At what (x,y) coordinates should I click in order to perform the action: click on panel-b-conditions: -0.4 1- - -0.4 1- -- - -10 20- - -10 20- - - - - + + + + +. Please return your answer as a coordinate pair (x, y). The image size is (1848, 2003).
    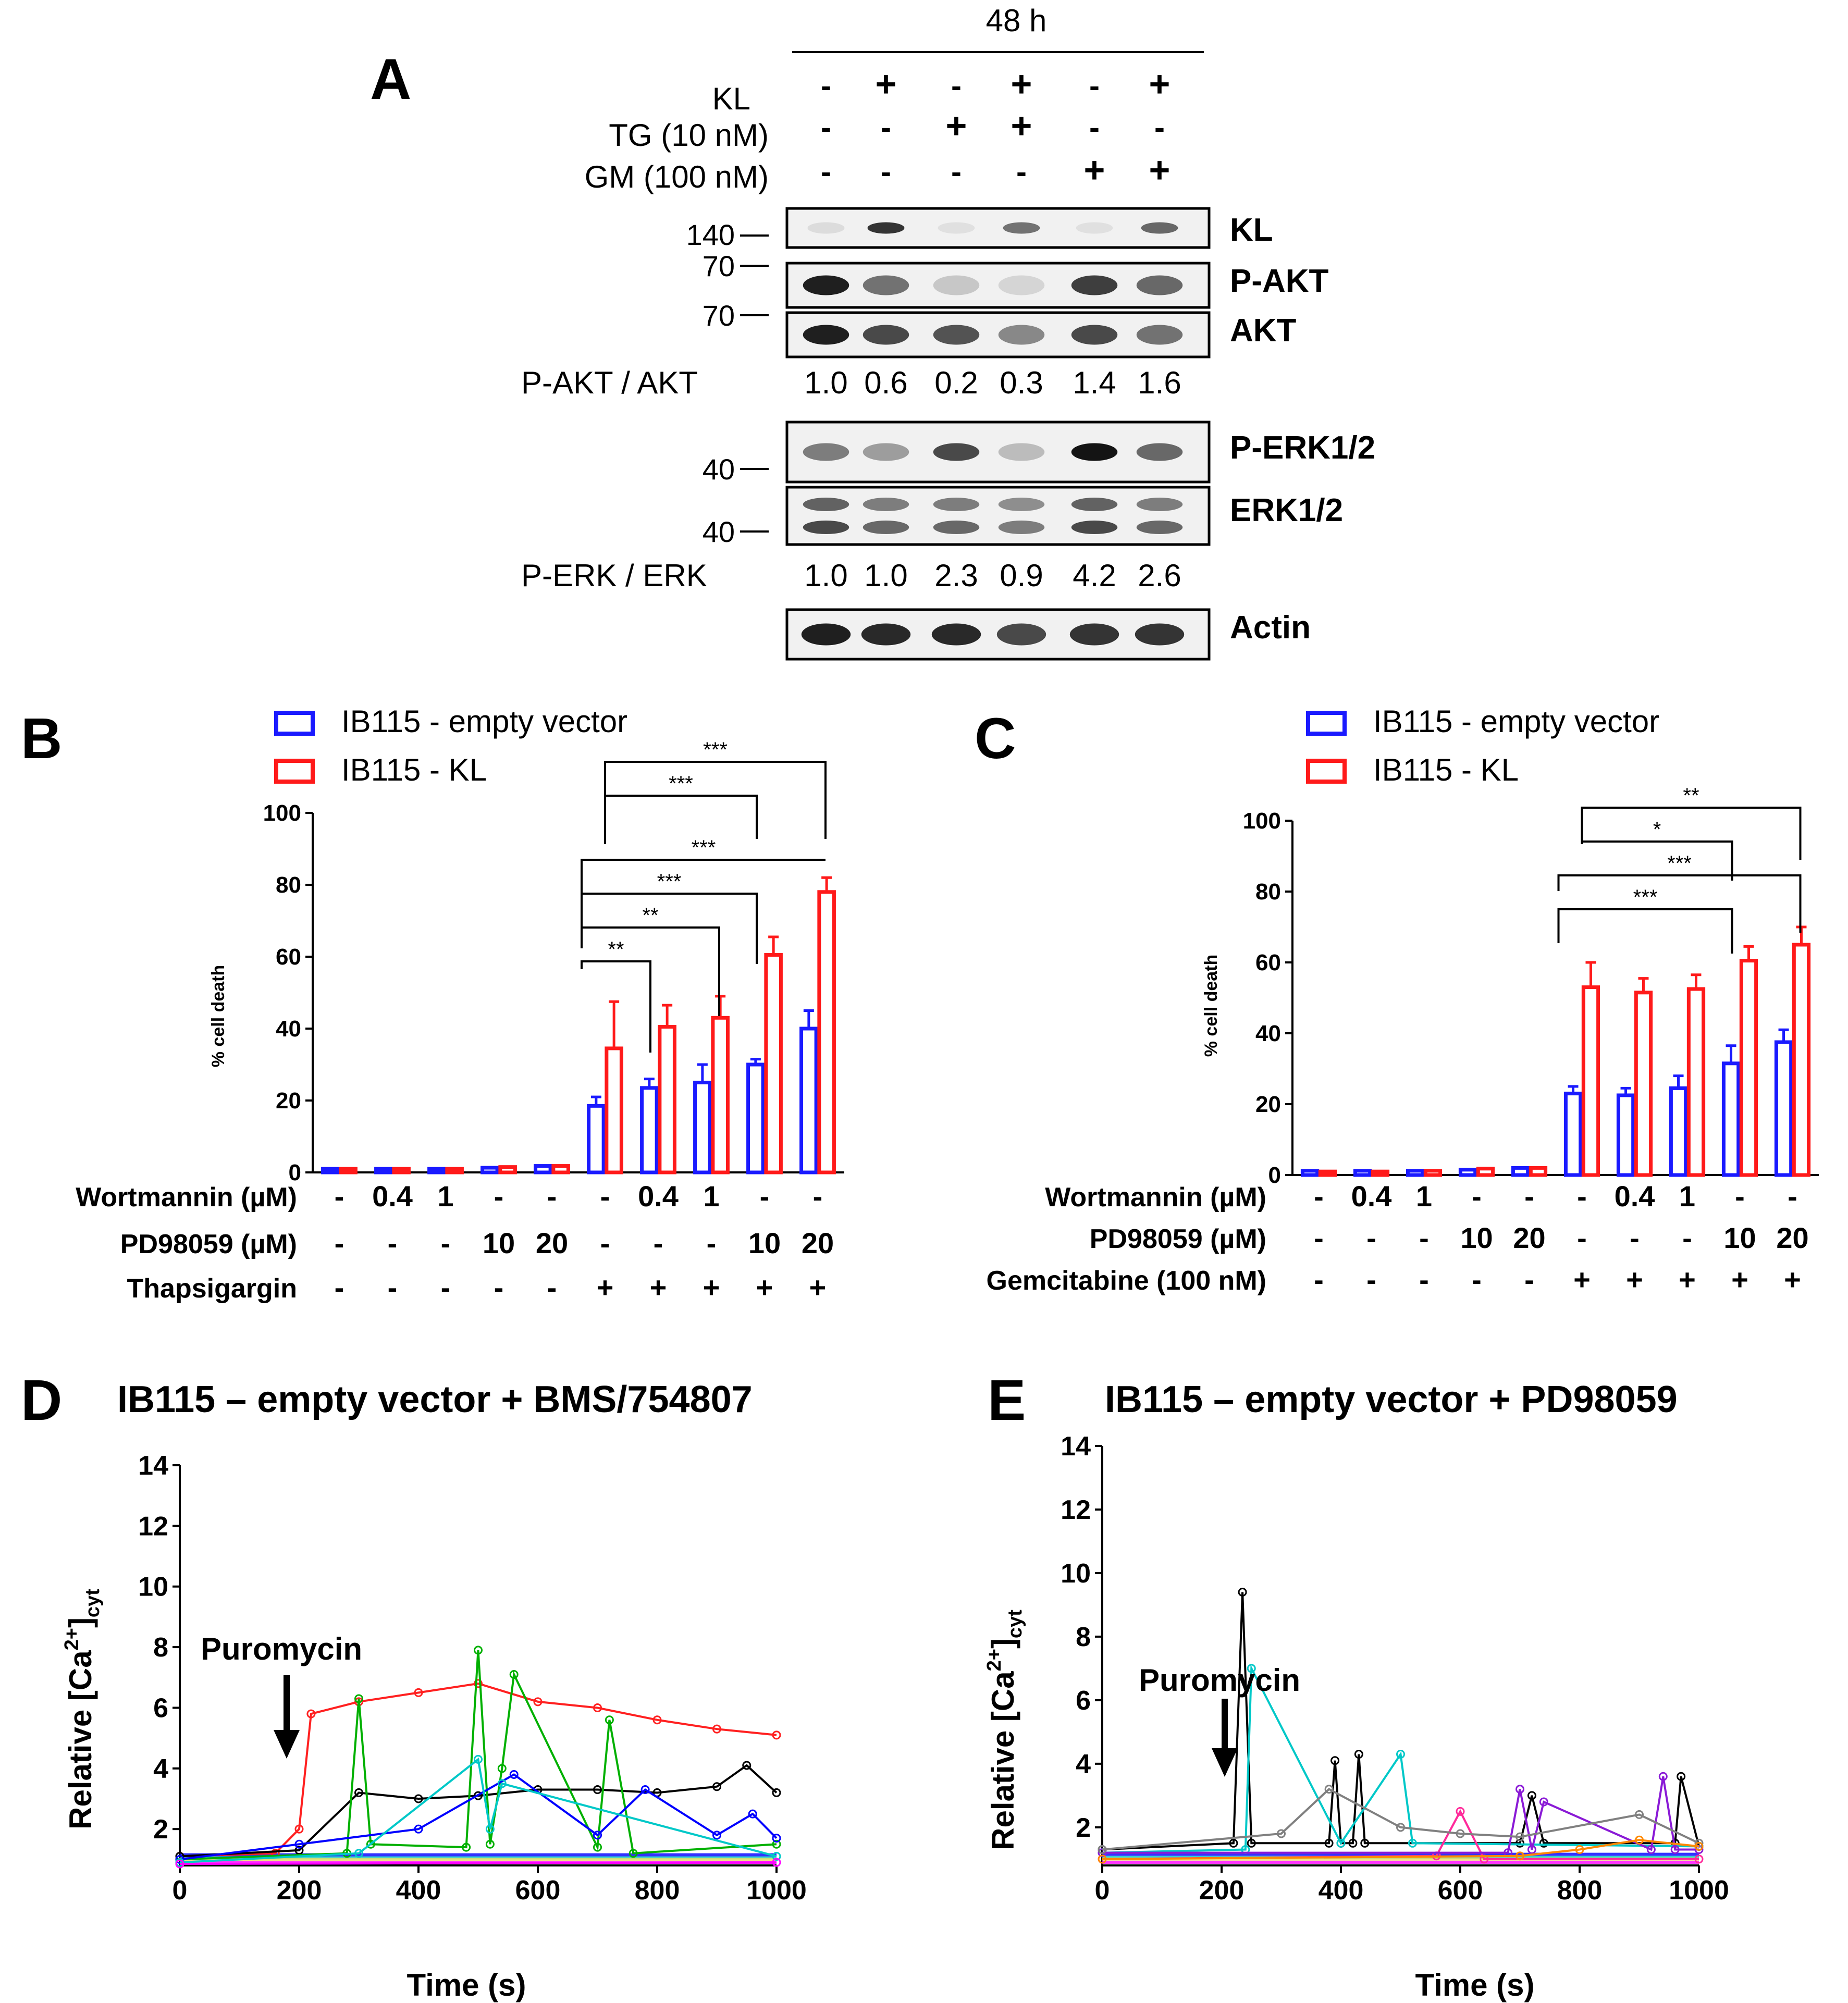
    Looking at the image, I should click on (585, 1242).